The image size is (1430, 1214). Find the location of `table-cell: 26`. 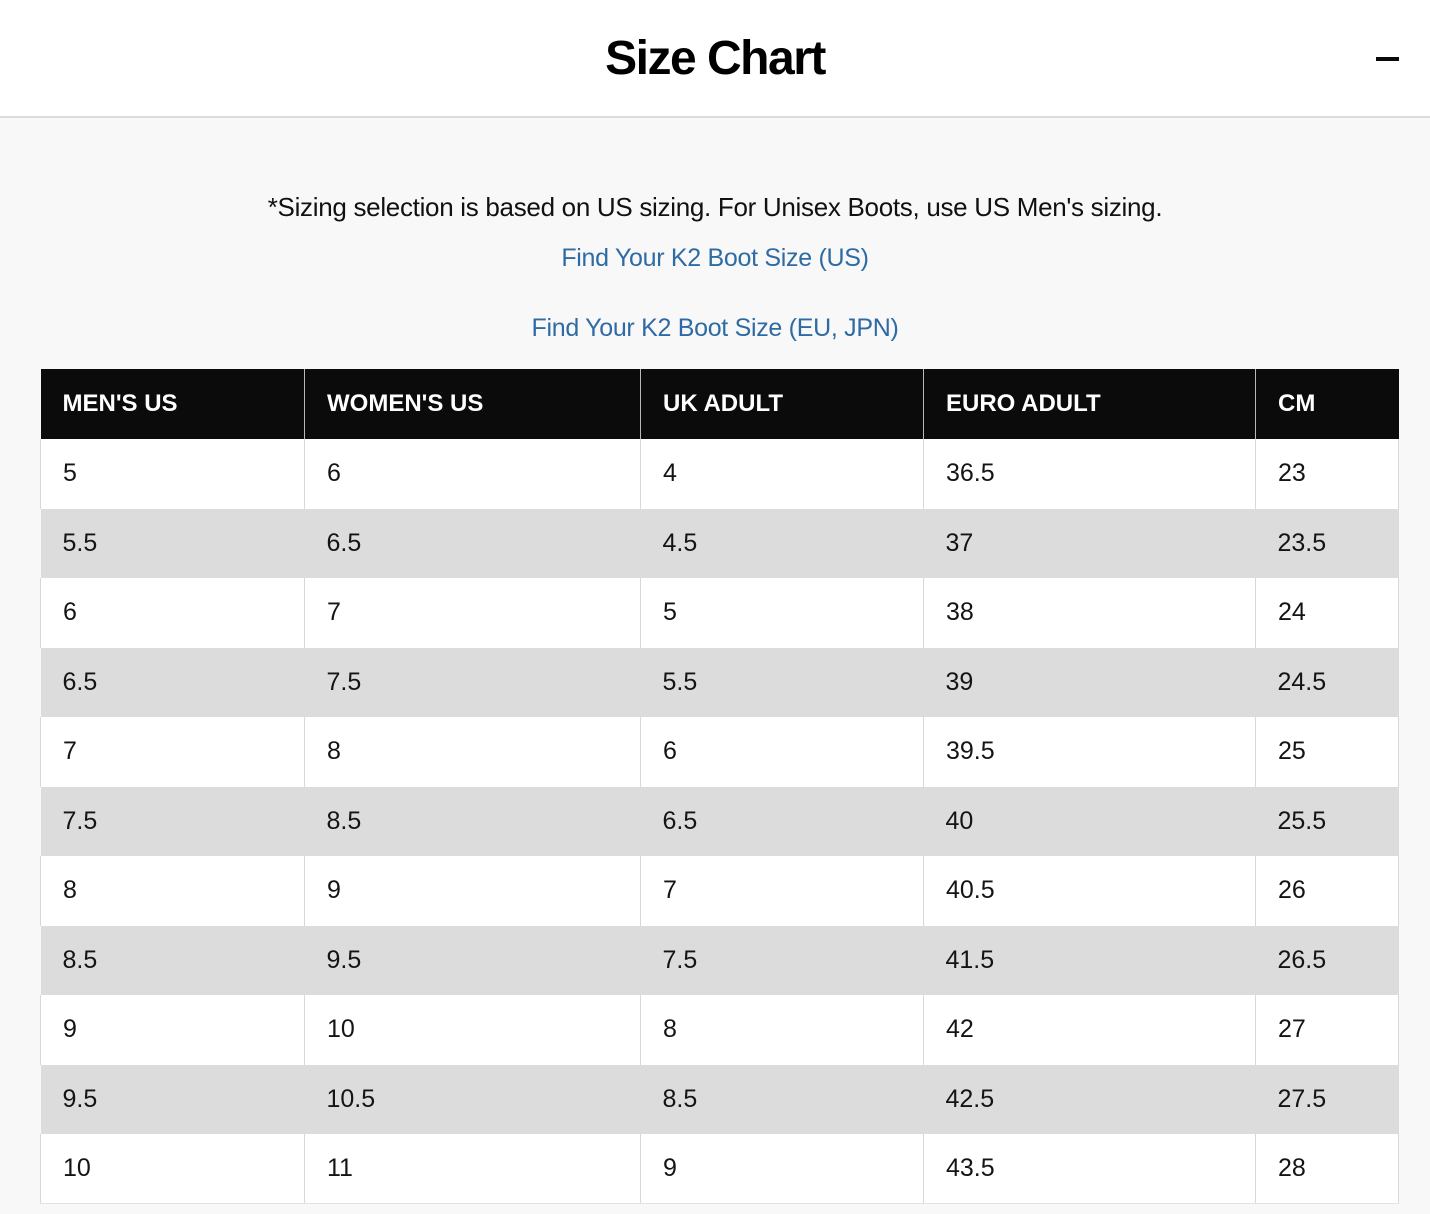

table-cell: 26 is located at coordinates (1327, 891).